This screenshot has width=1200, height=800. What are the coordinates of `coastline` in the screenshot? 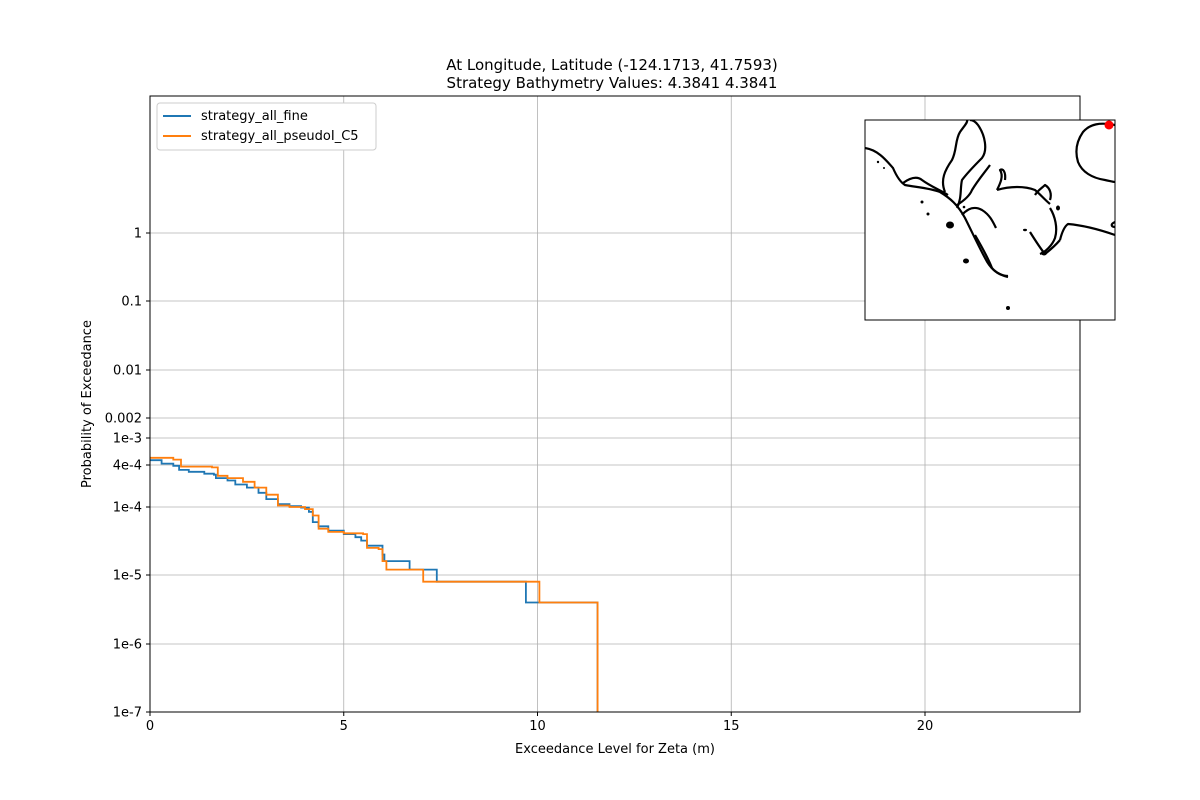 It's located at (990, 199).